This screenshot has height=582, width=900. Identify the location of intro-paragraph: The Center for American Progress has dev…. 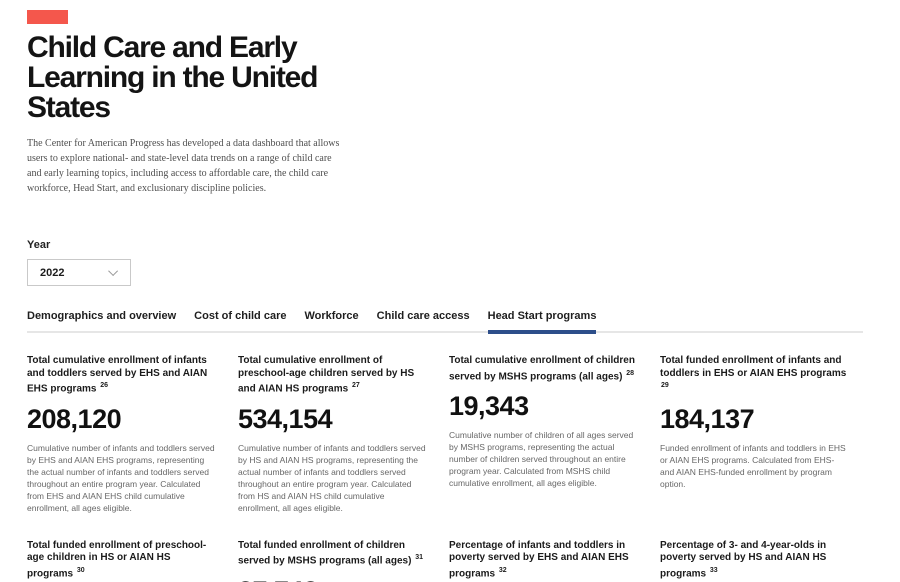
(183, 166).